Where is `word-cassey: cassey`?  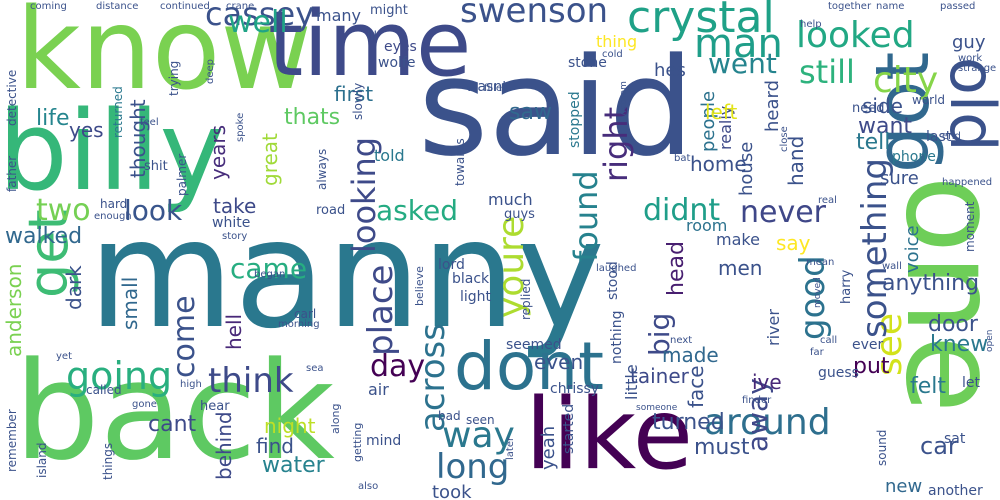
word-cassey: cassey is located at coordinates (260, 16).